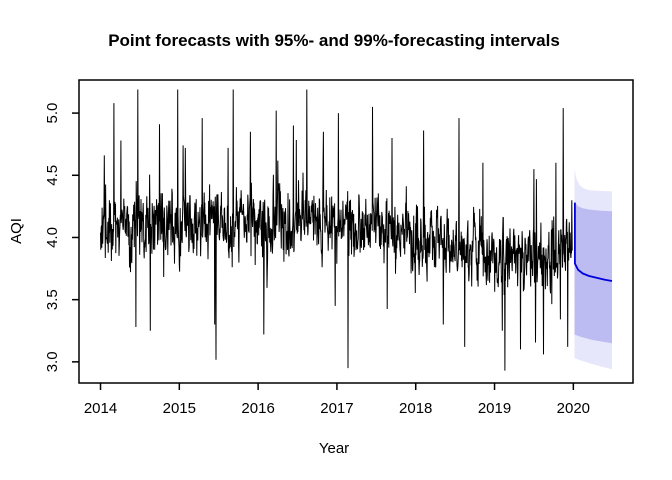  What do you see at coordinates (415, 408) in the screenshot?
I see `x-tick-label: 2018` at bounding box center [415, 408].